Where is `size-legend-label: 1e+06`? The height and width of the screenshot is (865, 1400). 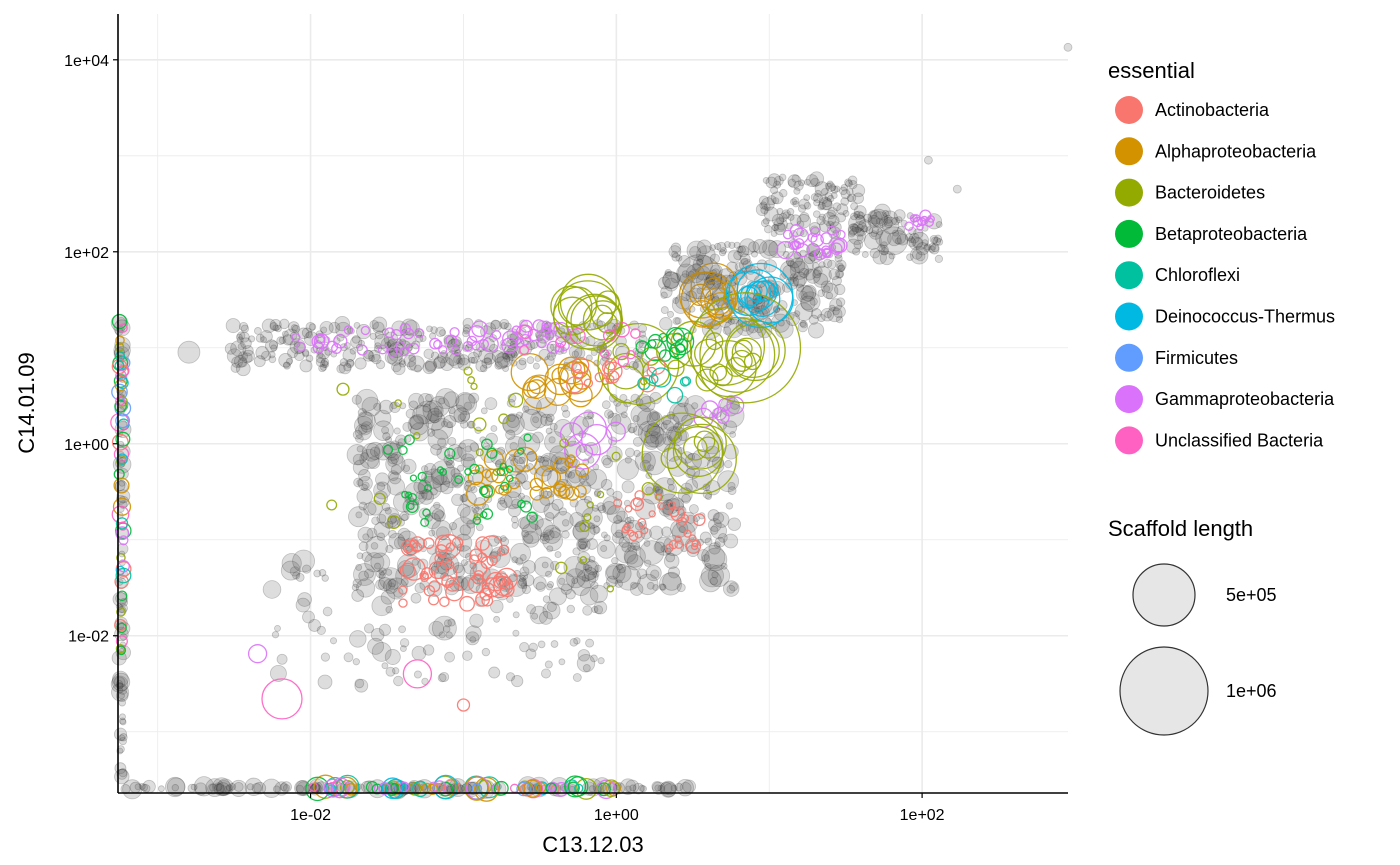
size-legend-label: 1e+06 is located at coordinates (1251, 691).